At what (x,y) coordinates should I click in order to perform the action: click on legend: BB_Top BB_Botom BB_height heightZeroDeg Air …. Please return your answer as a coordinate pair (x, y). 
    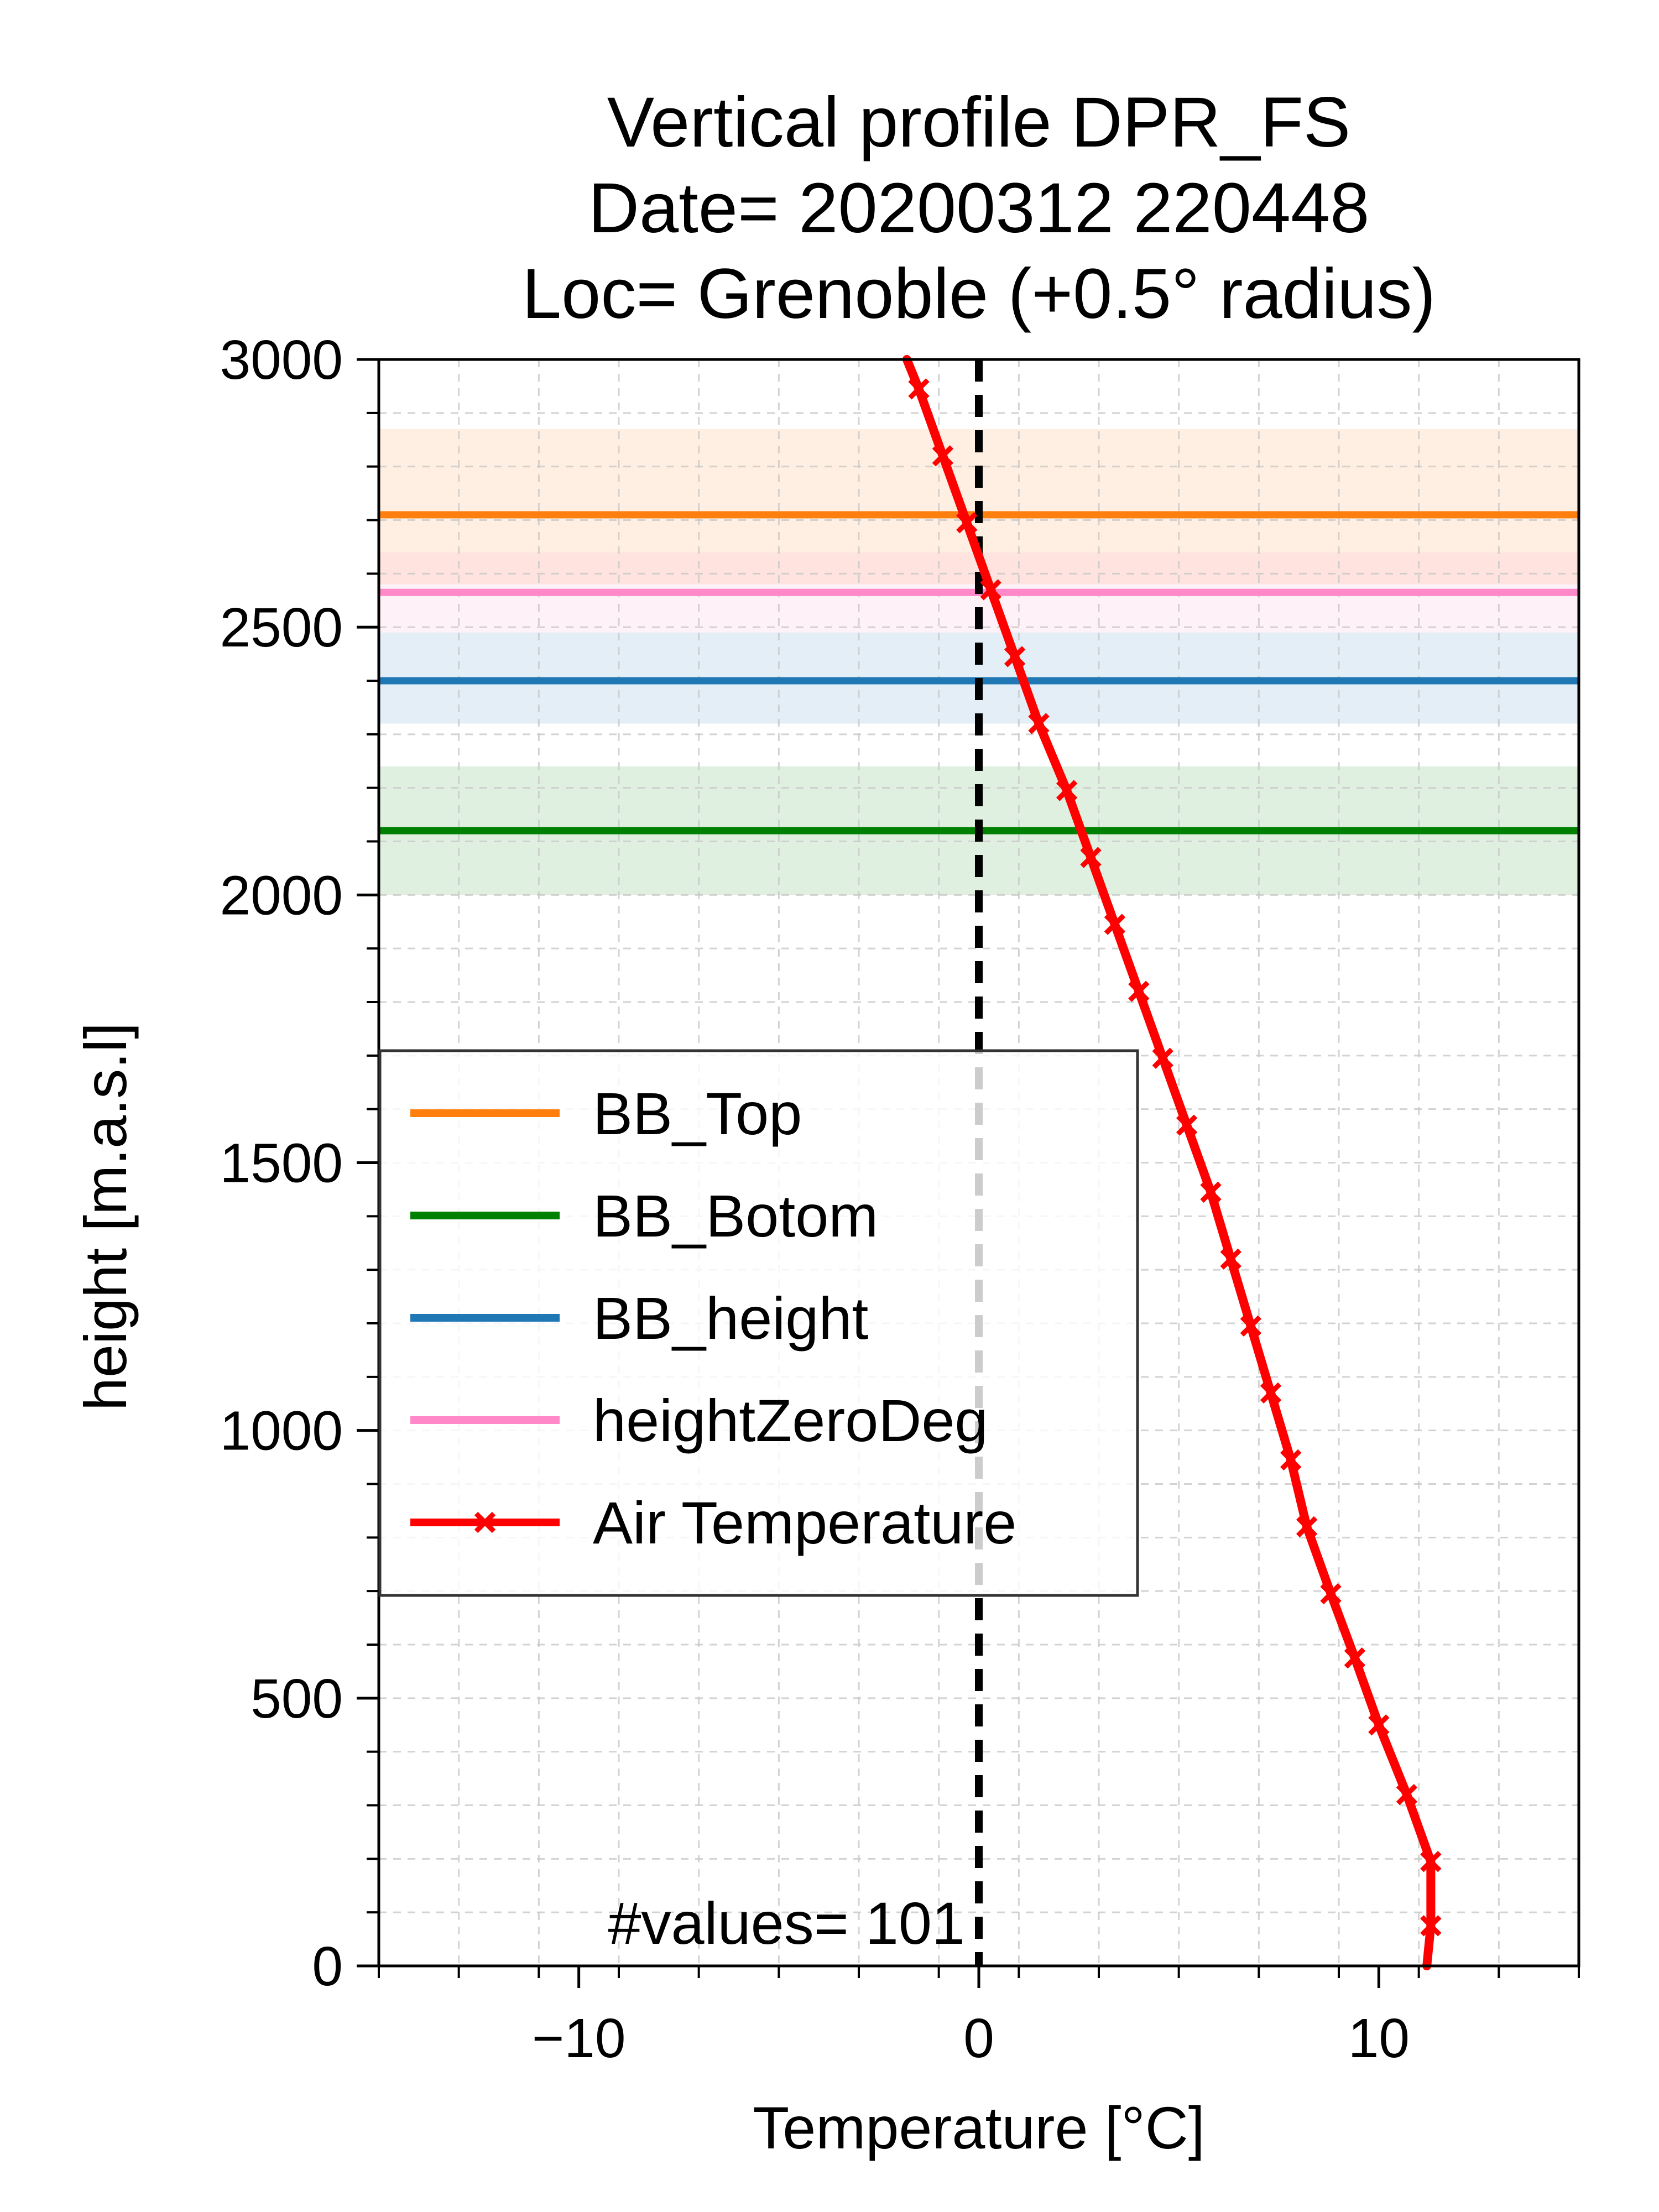
    Looking at the image, I should click on (759, 1323).